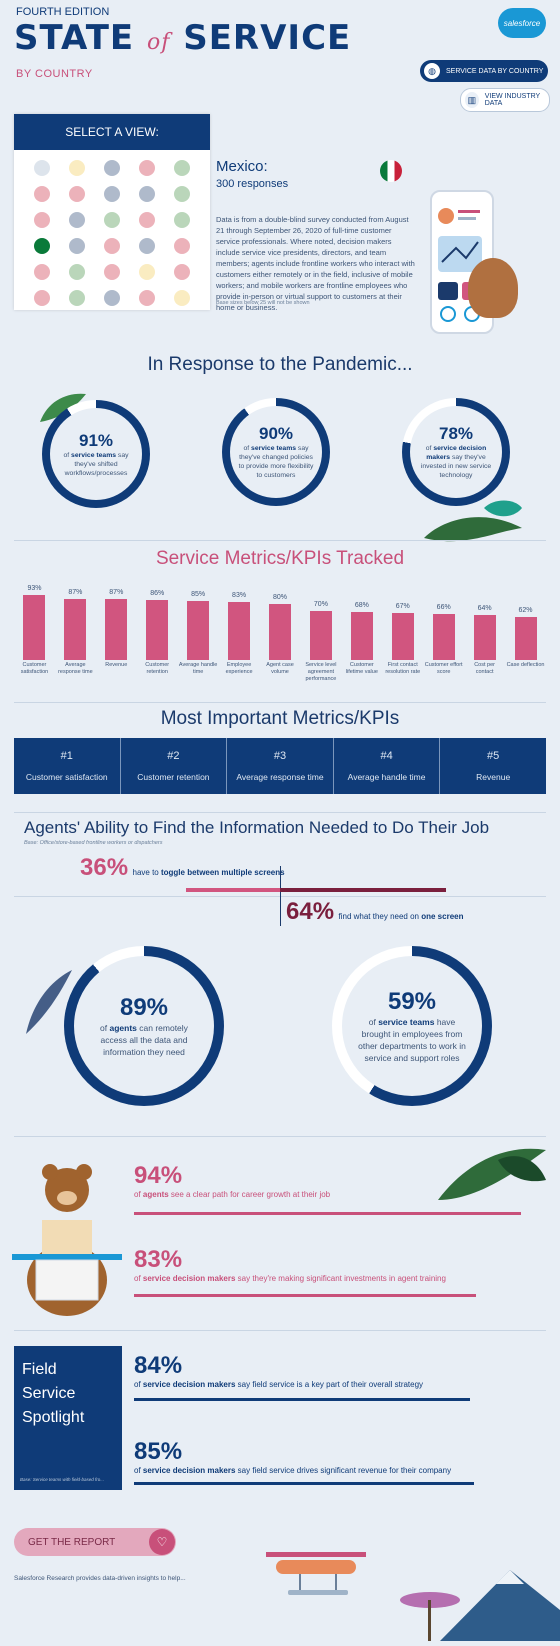 This screenshot has width=560, height=1646. I want to click on metric-category-label: Customer effort score, so click(443, 668).